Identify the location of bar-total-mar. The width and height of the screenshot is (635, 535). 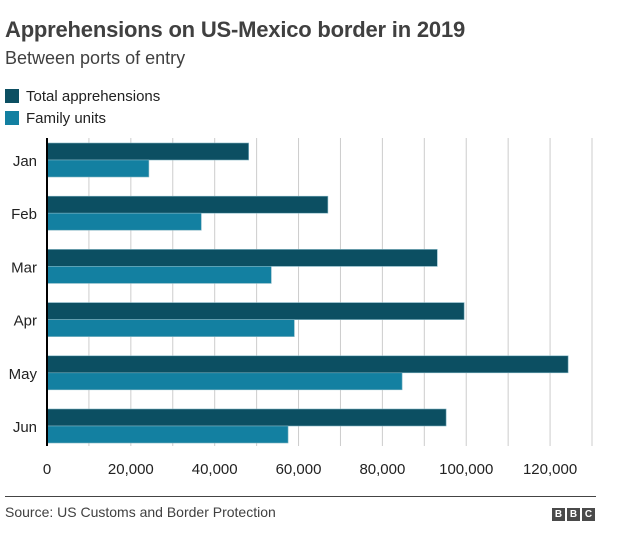
(242, 258).